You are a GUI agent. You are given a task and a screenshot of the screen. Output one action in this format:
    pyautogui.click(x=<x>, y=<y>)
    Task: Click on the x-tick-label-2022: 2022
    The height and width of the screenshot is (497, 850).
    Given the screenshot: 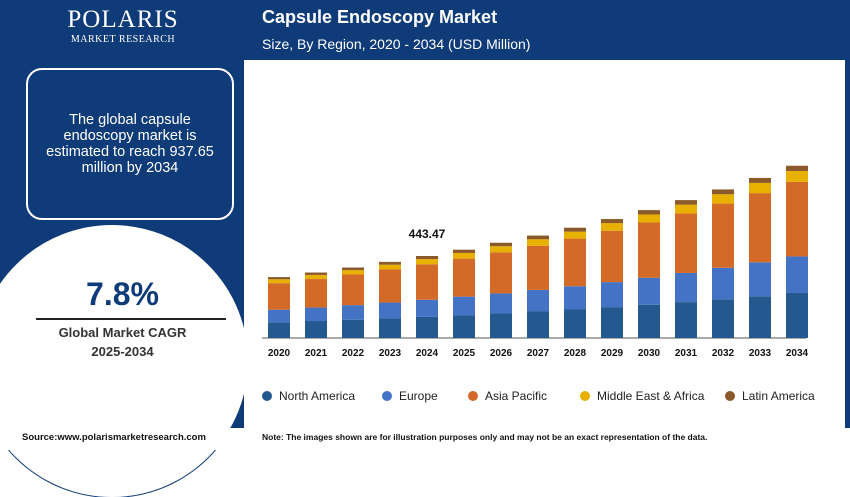 What is the action you would take?
    pyautogui.click(x=353, y=353)
    